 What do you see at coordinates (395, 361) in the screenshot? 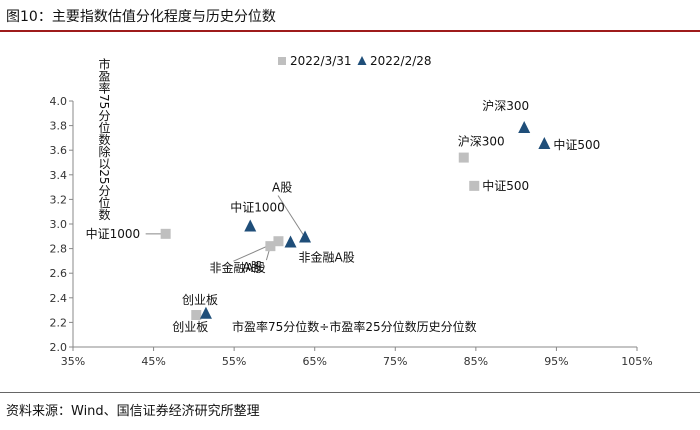
I see `x-tick-label: 75%` at bounding box center [395, 361].